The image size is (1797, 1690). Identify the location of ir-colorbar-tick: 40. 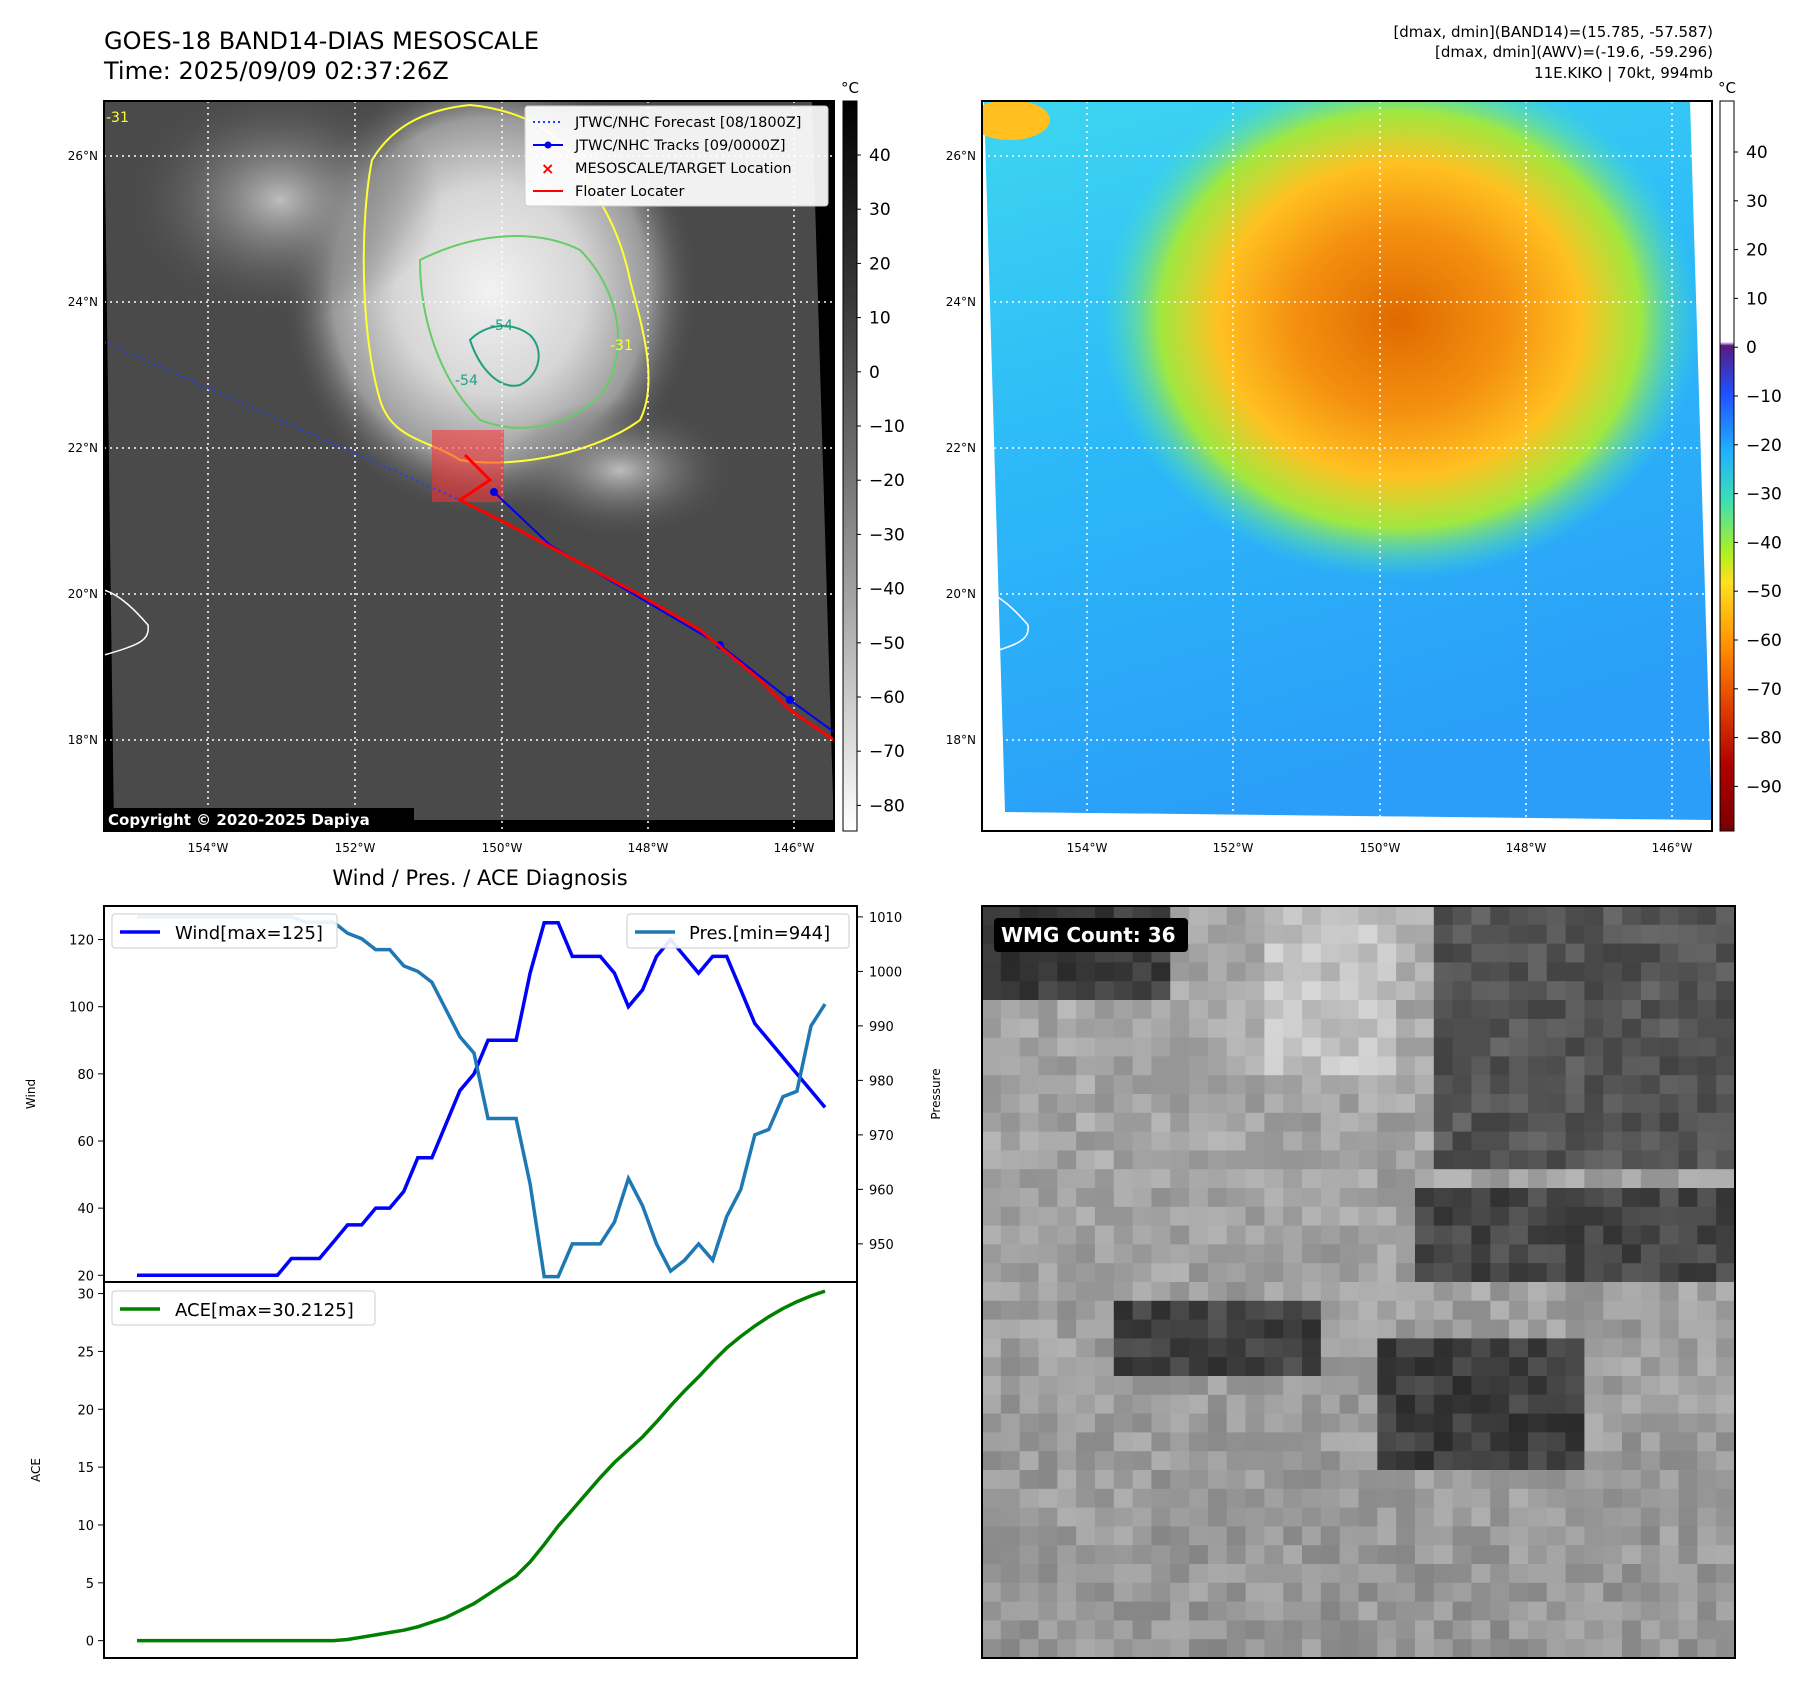
(880, 156).